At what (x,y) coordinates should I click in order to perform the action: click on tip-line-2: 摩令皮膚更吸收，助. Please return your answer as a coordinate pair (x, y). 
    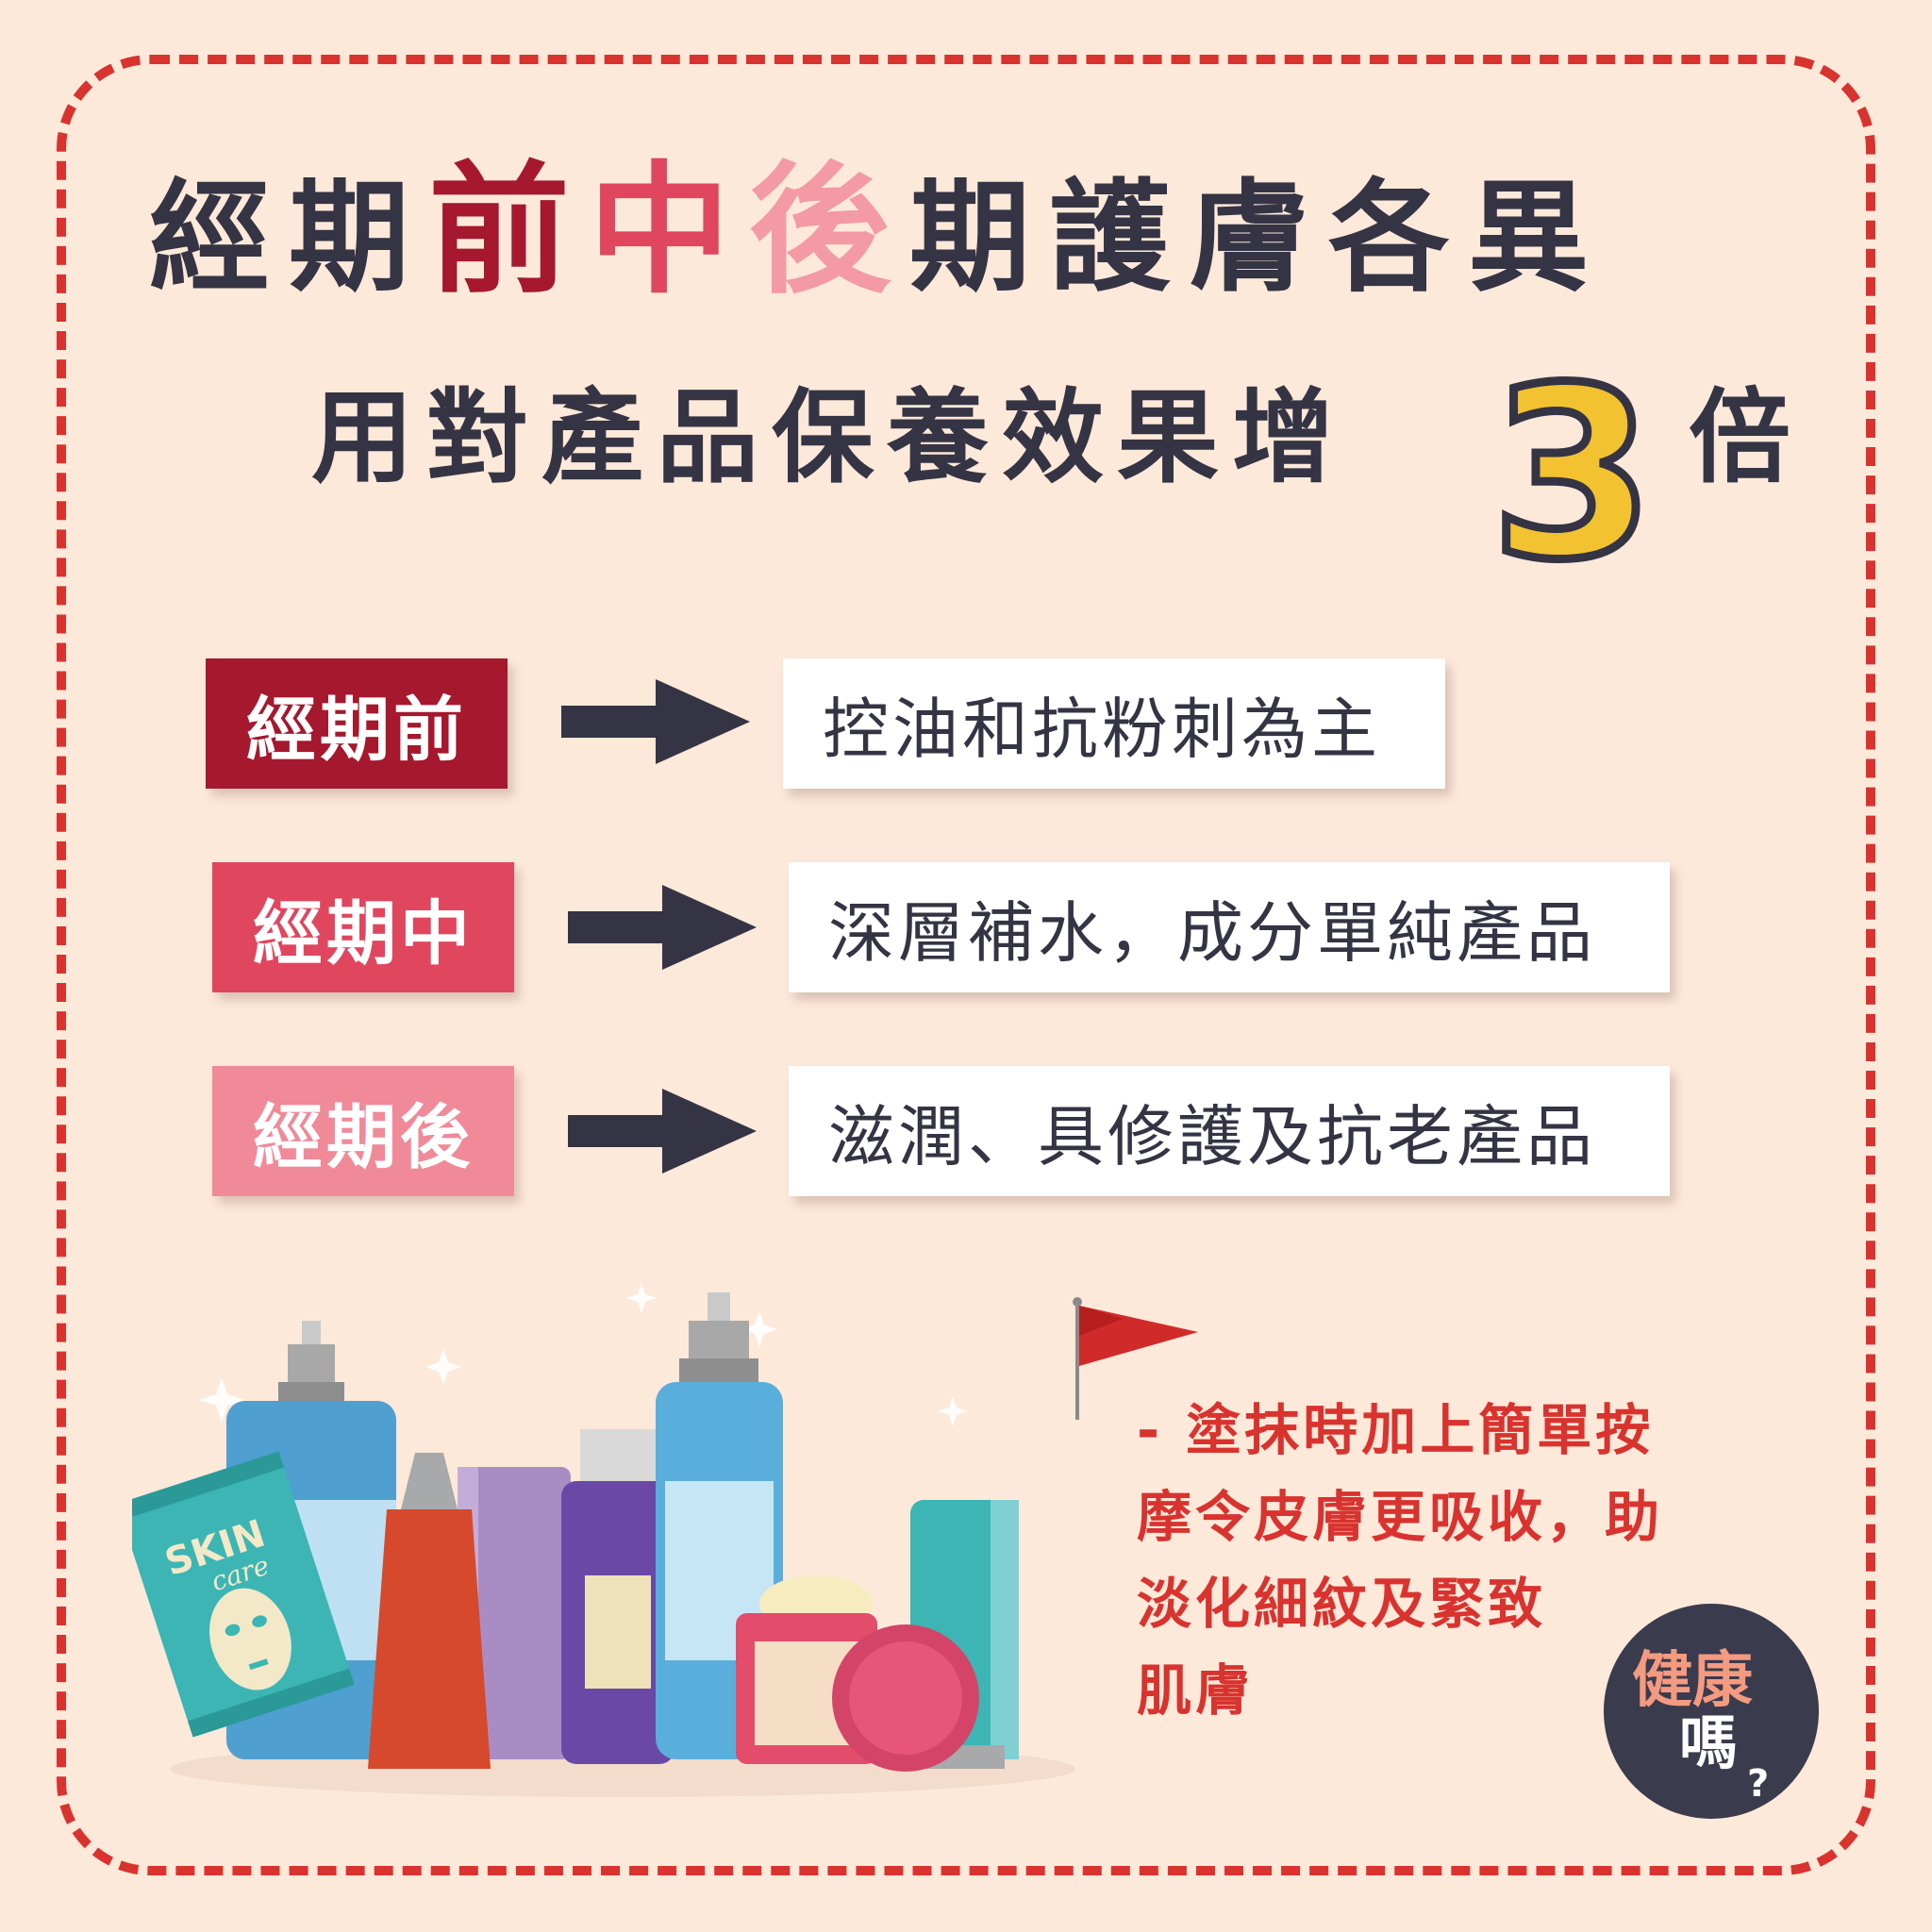
    Looking at the image, I should click on (1400, 1517).